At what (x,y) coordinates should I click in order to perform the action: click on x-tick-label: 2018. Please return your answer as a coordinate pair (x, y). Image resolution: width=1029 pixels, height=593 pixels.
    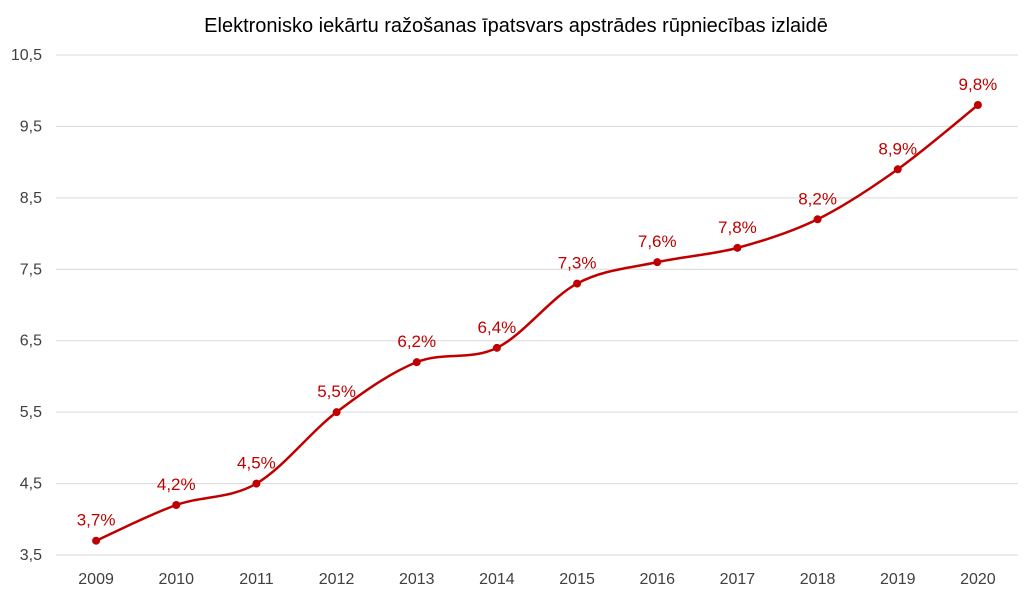
    Looking at the image, I should click on (818, 579).